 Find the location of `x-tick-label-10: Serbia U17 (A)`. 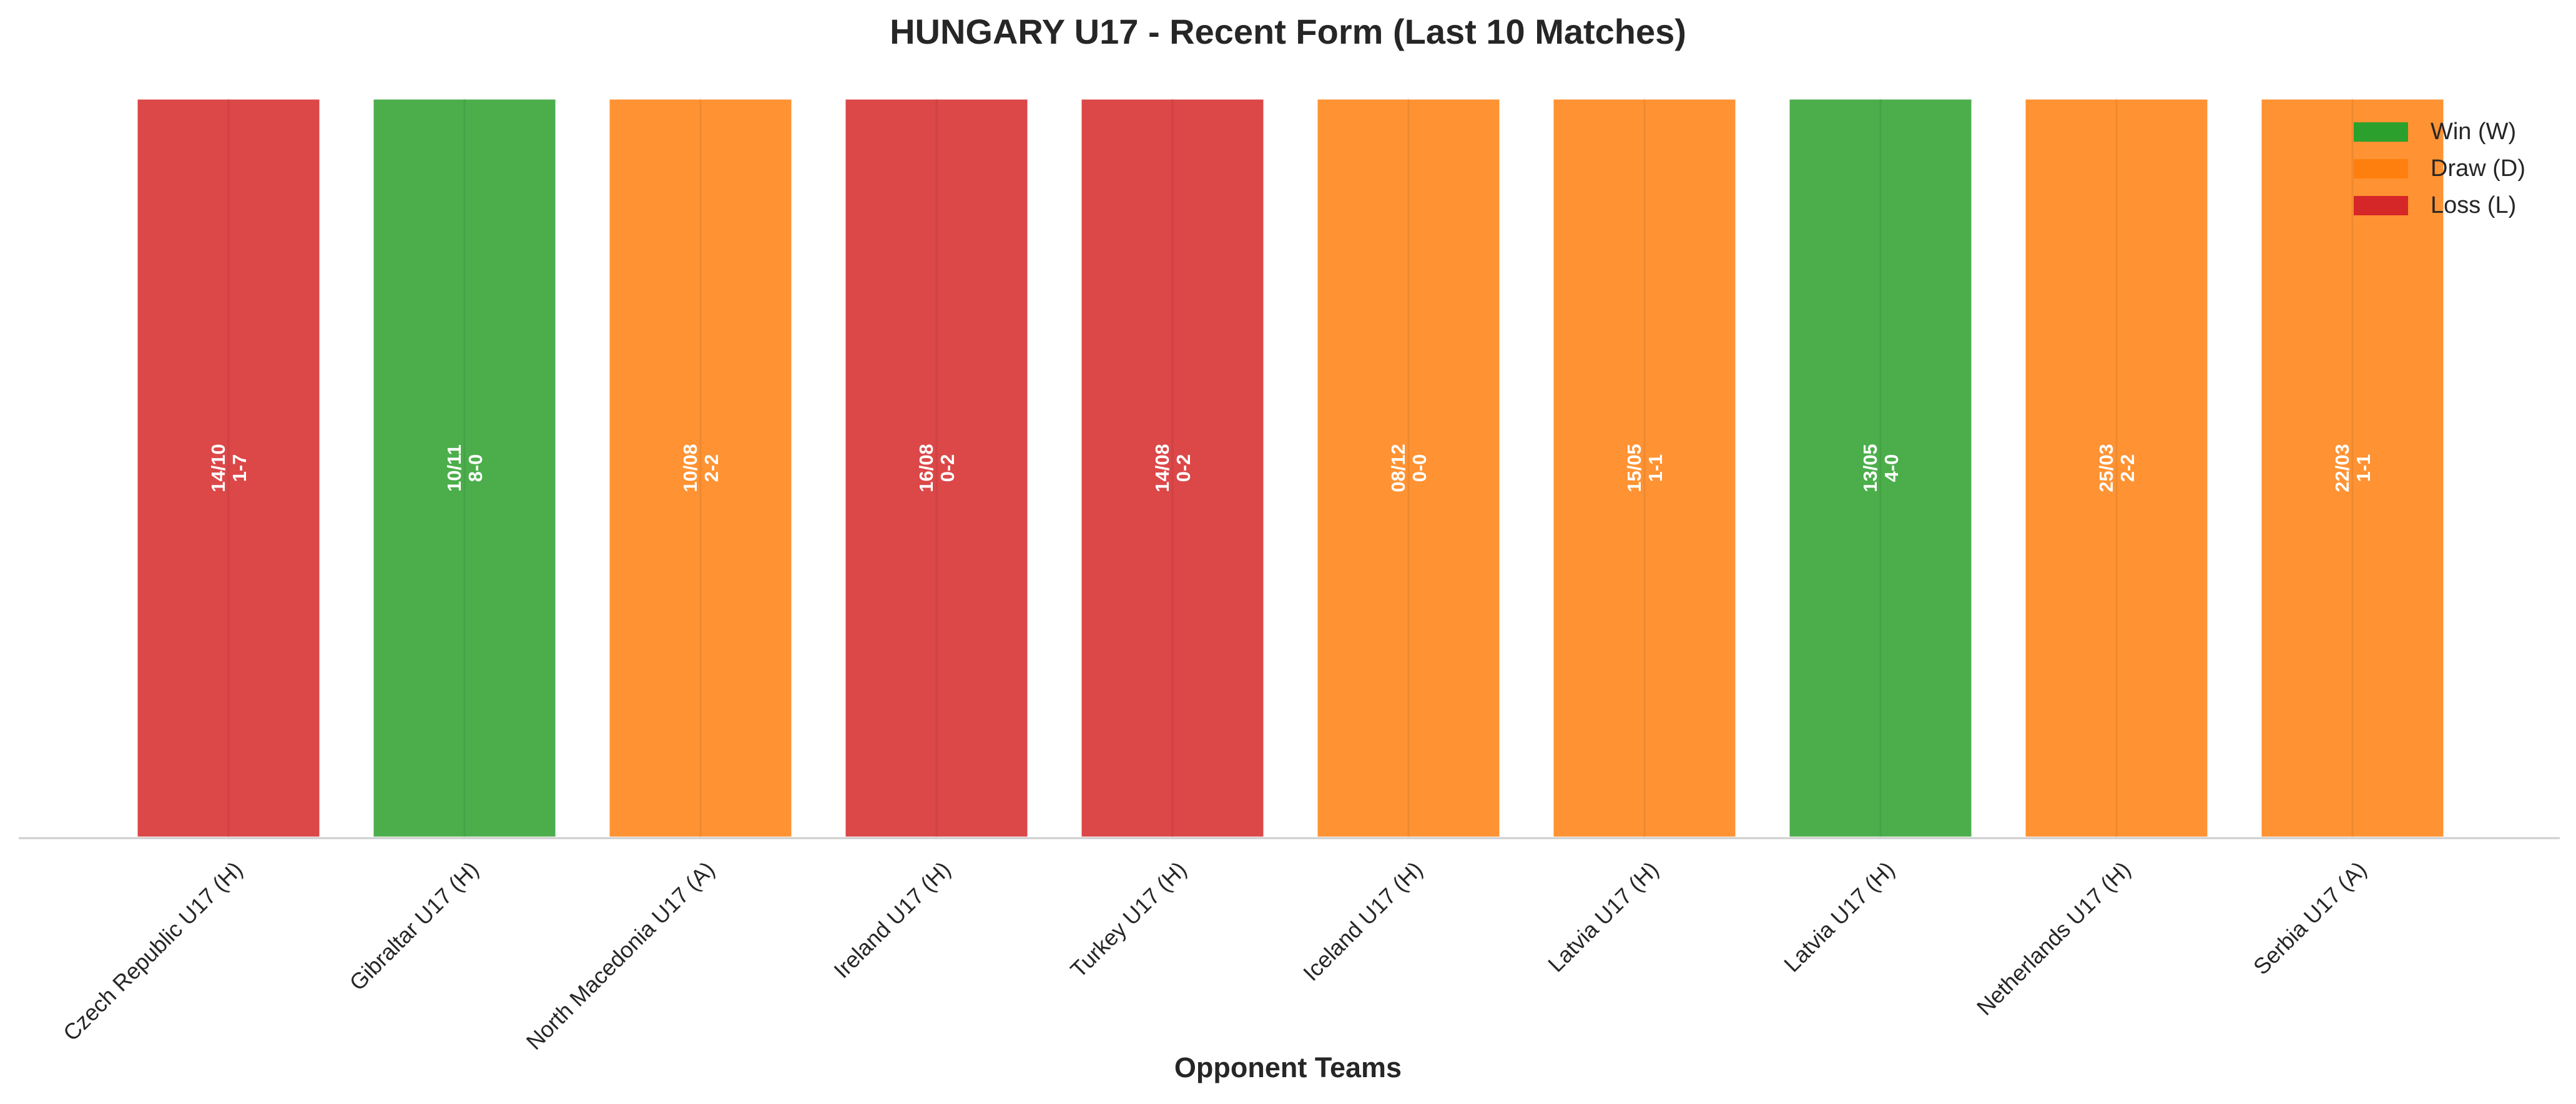

x-tick-label-10: Serbia U17 (A) is located at coordinates (2309, 917).